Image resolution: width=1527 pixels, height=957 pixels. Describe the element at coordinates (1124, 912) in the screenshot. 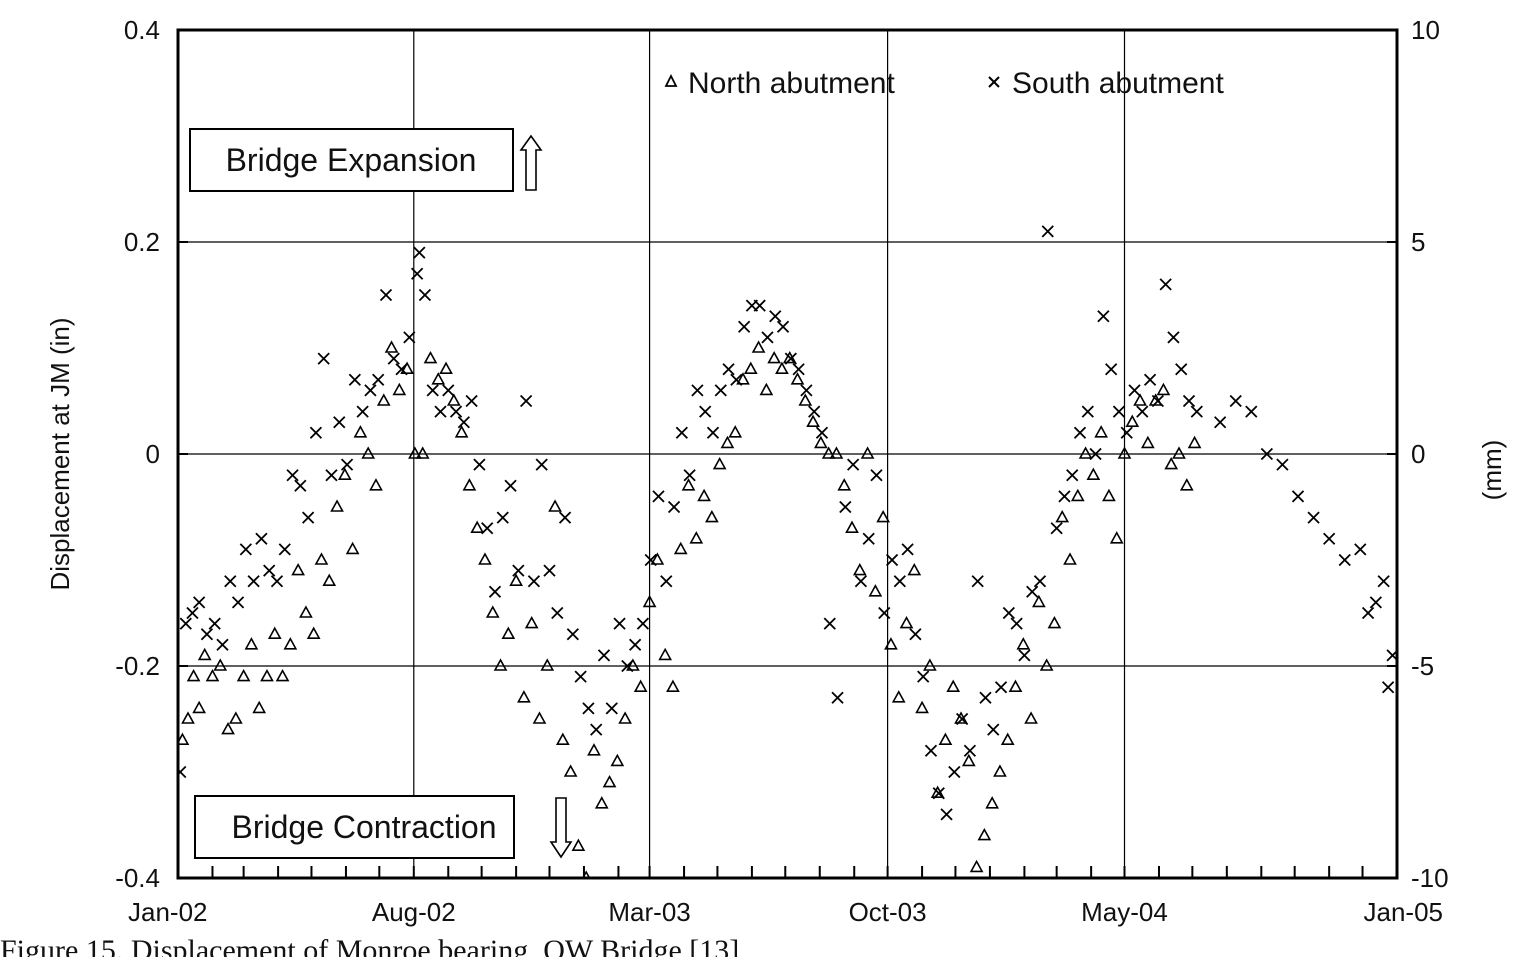

I see `x-tick-label: May-04` at that location.